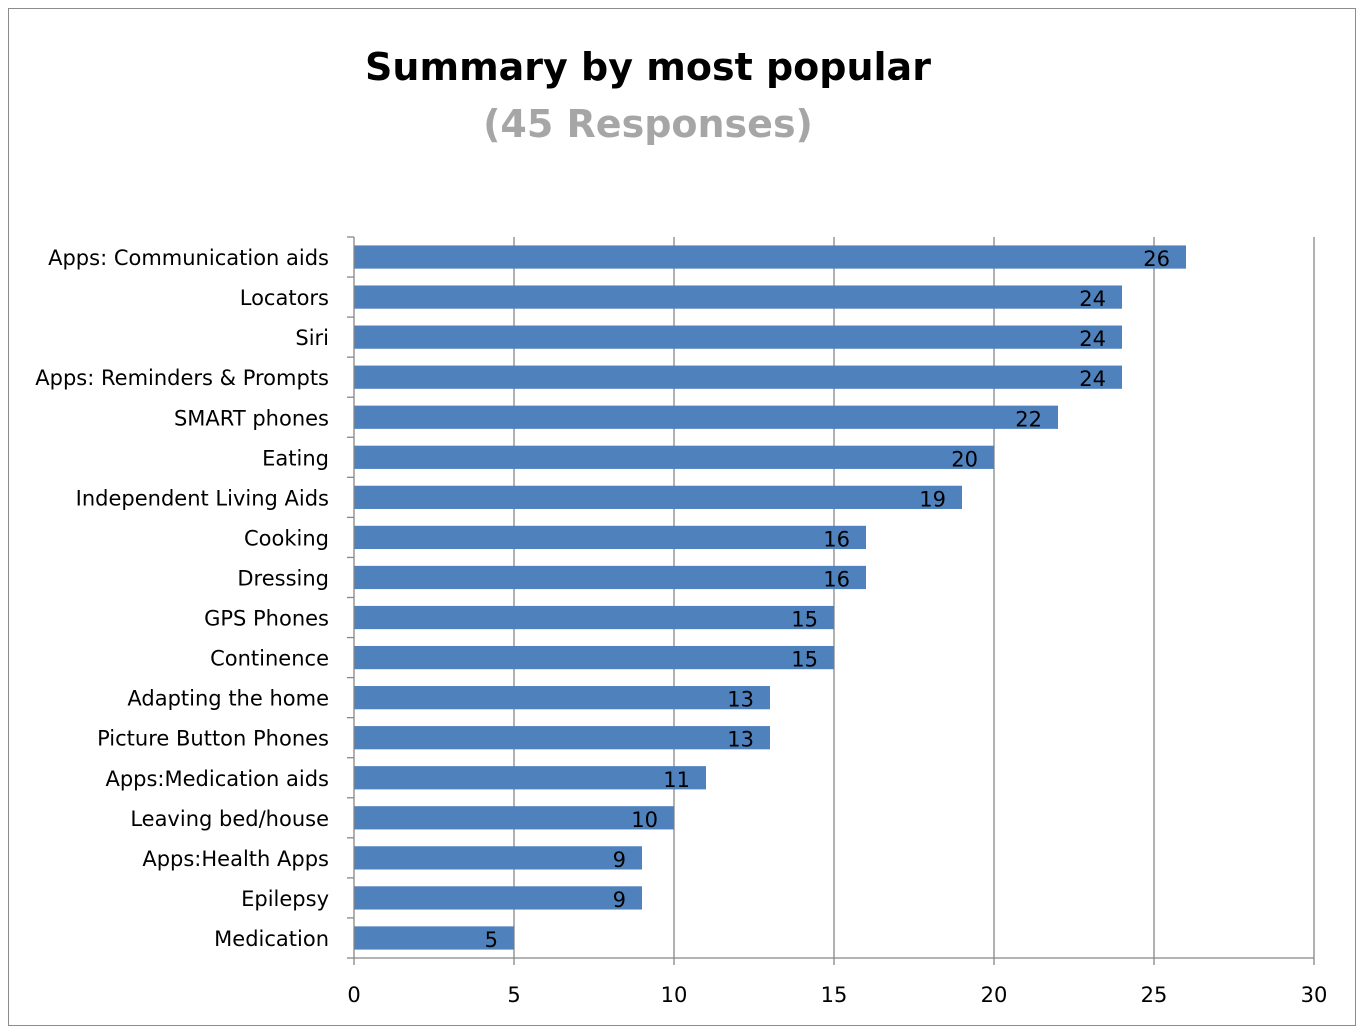 This screenshot has height=1026, width=1364. I want to click on x-tick-label: 0, so click(353, 995).